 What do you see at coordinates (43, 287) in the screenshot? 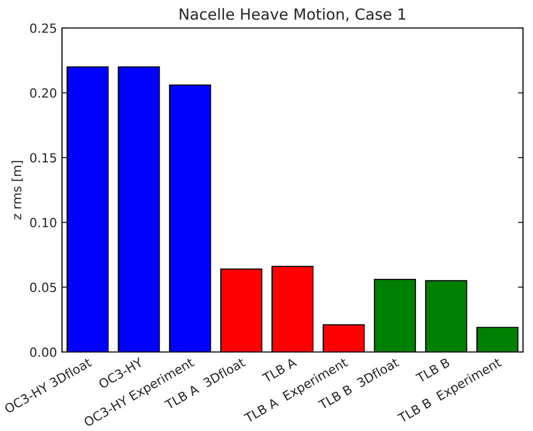
I see `y-tick-label: 0.05` at bounding box center [43, 287].